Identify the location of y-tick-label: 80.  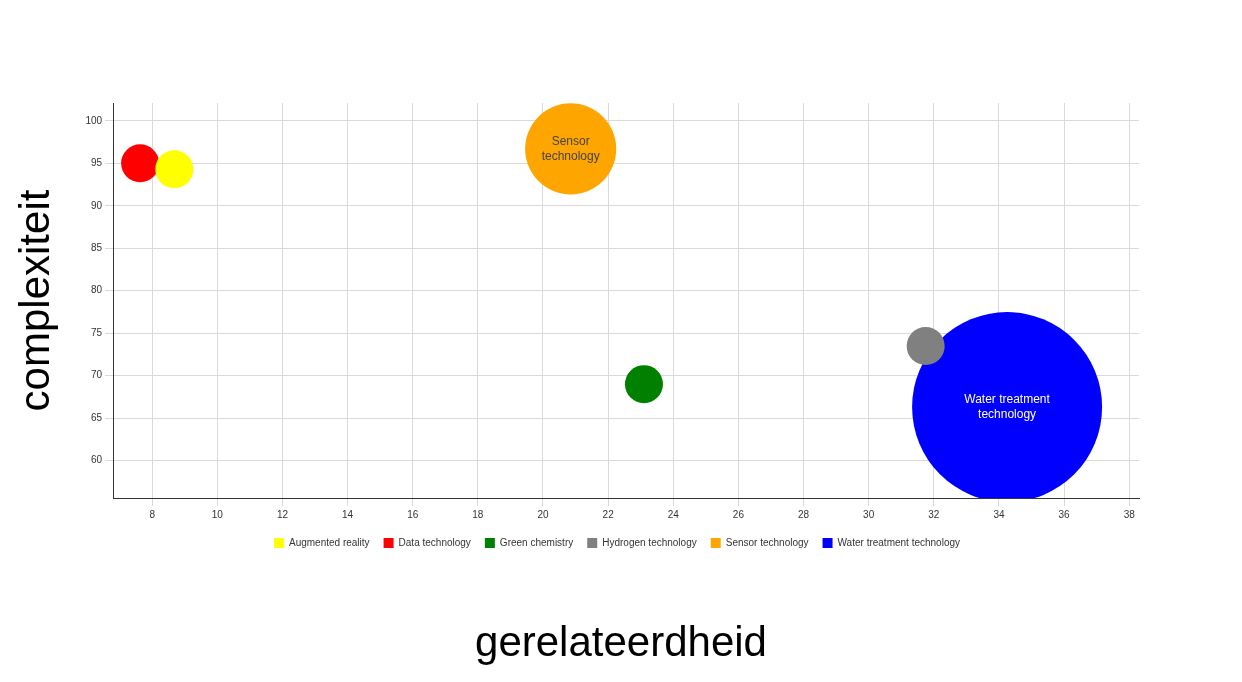
(96, 290).